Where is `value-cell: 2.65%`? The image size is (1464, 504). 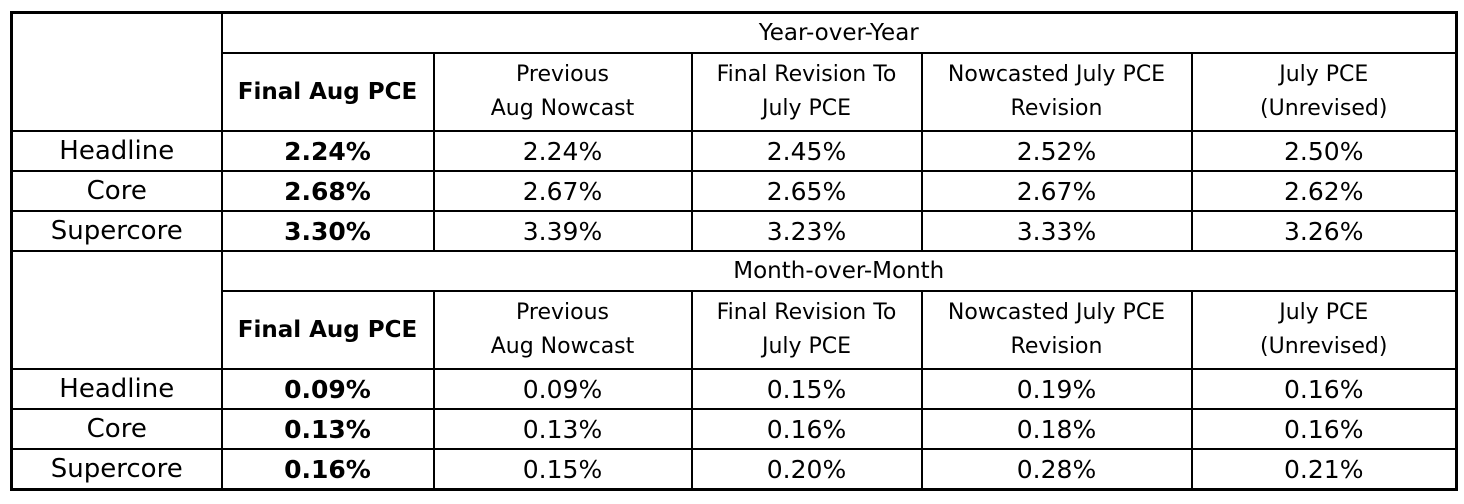 value-cell: 2.65% is located at coordinates (806, 191).